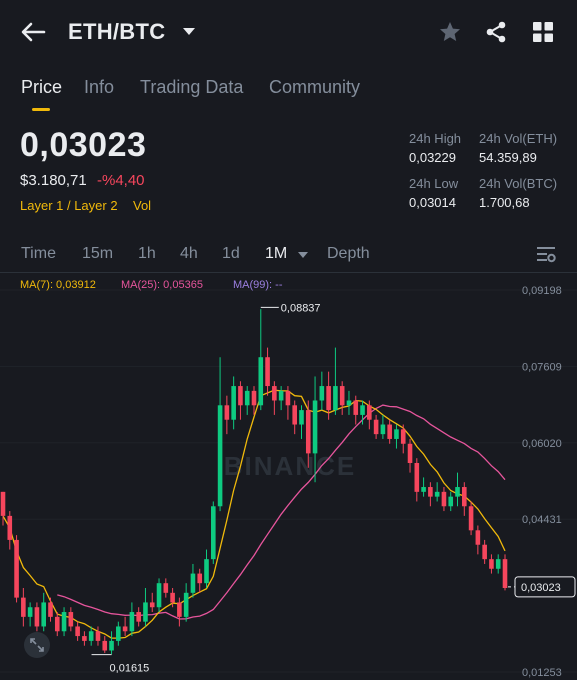 The height and width of the screenshot is (680, 577). What do you see at coordinates (53, 180) in the screenshot?
I see `usd-price: $3.180,71` at bounding box center [53, 180].